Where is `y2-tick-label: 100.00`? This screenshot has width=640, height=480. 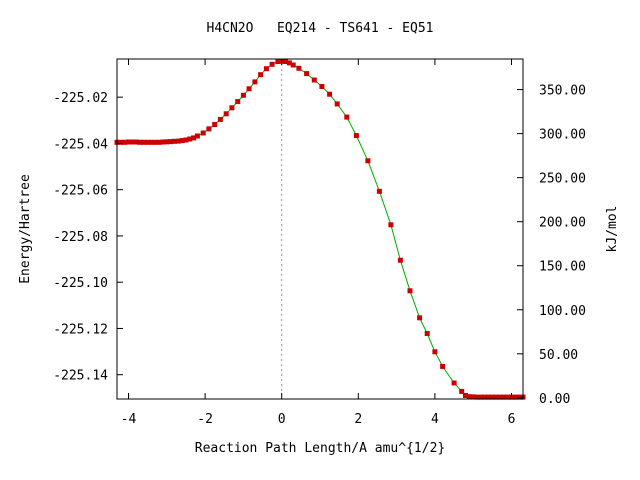 y2-tick-label: 100.00 is located at coordinates (562, 311).